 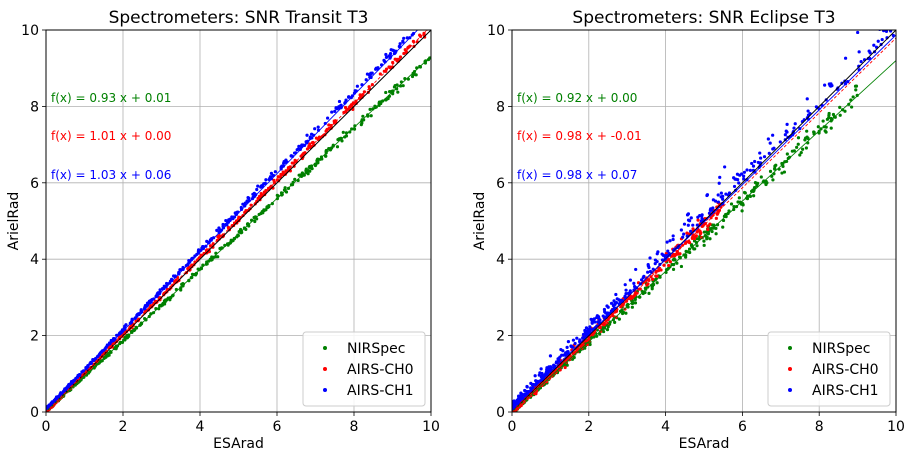 I want to click on y-tick-label: 0, so click(x=34, y=413).